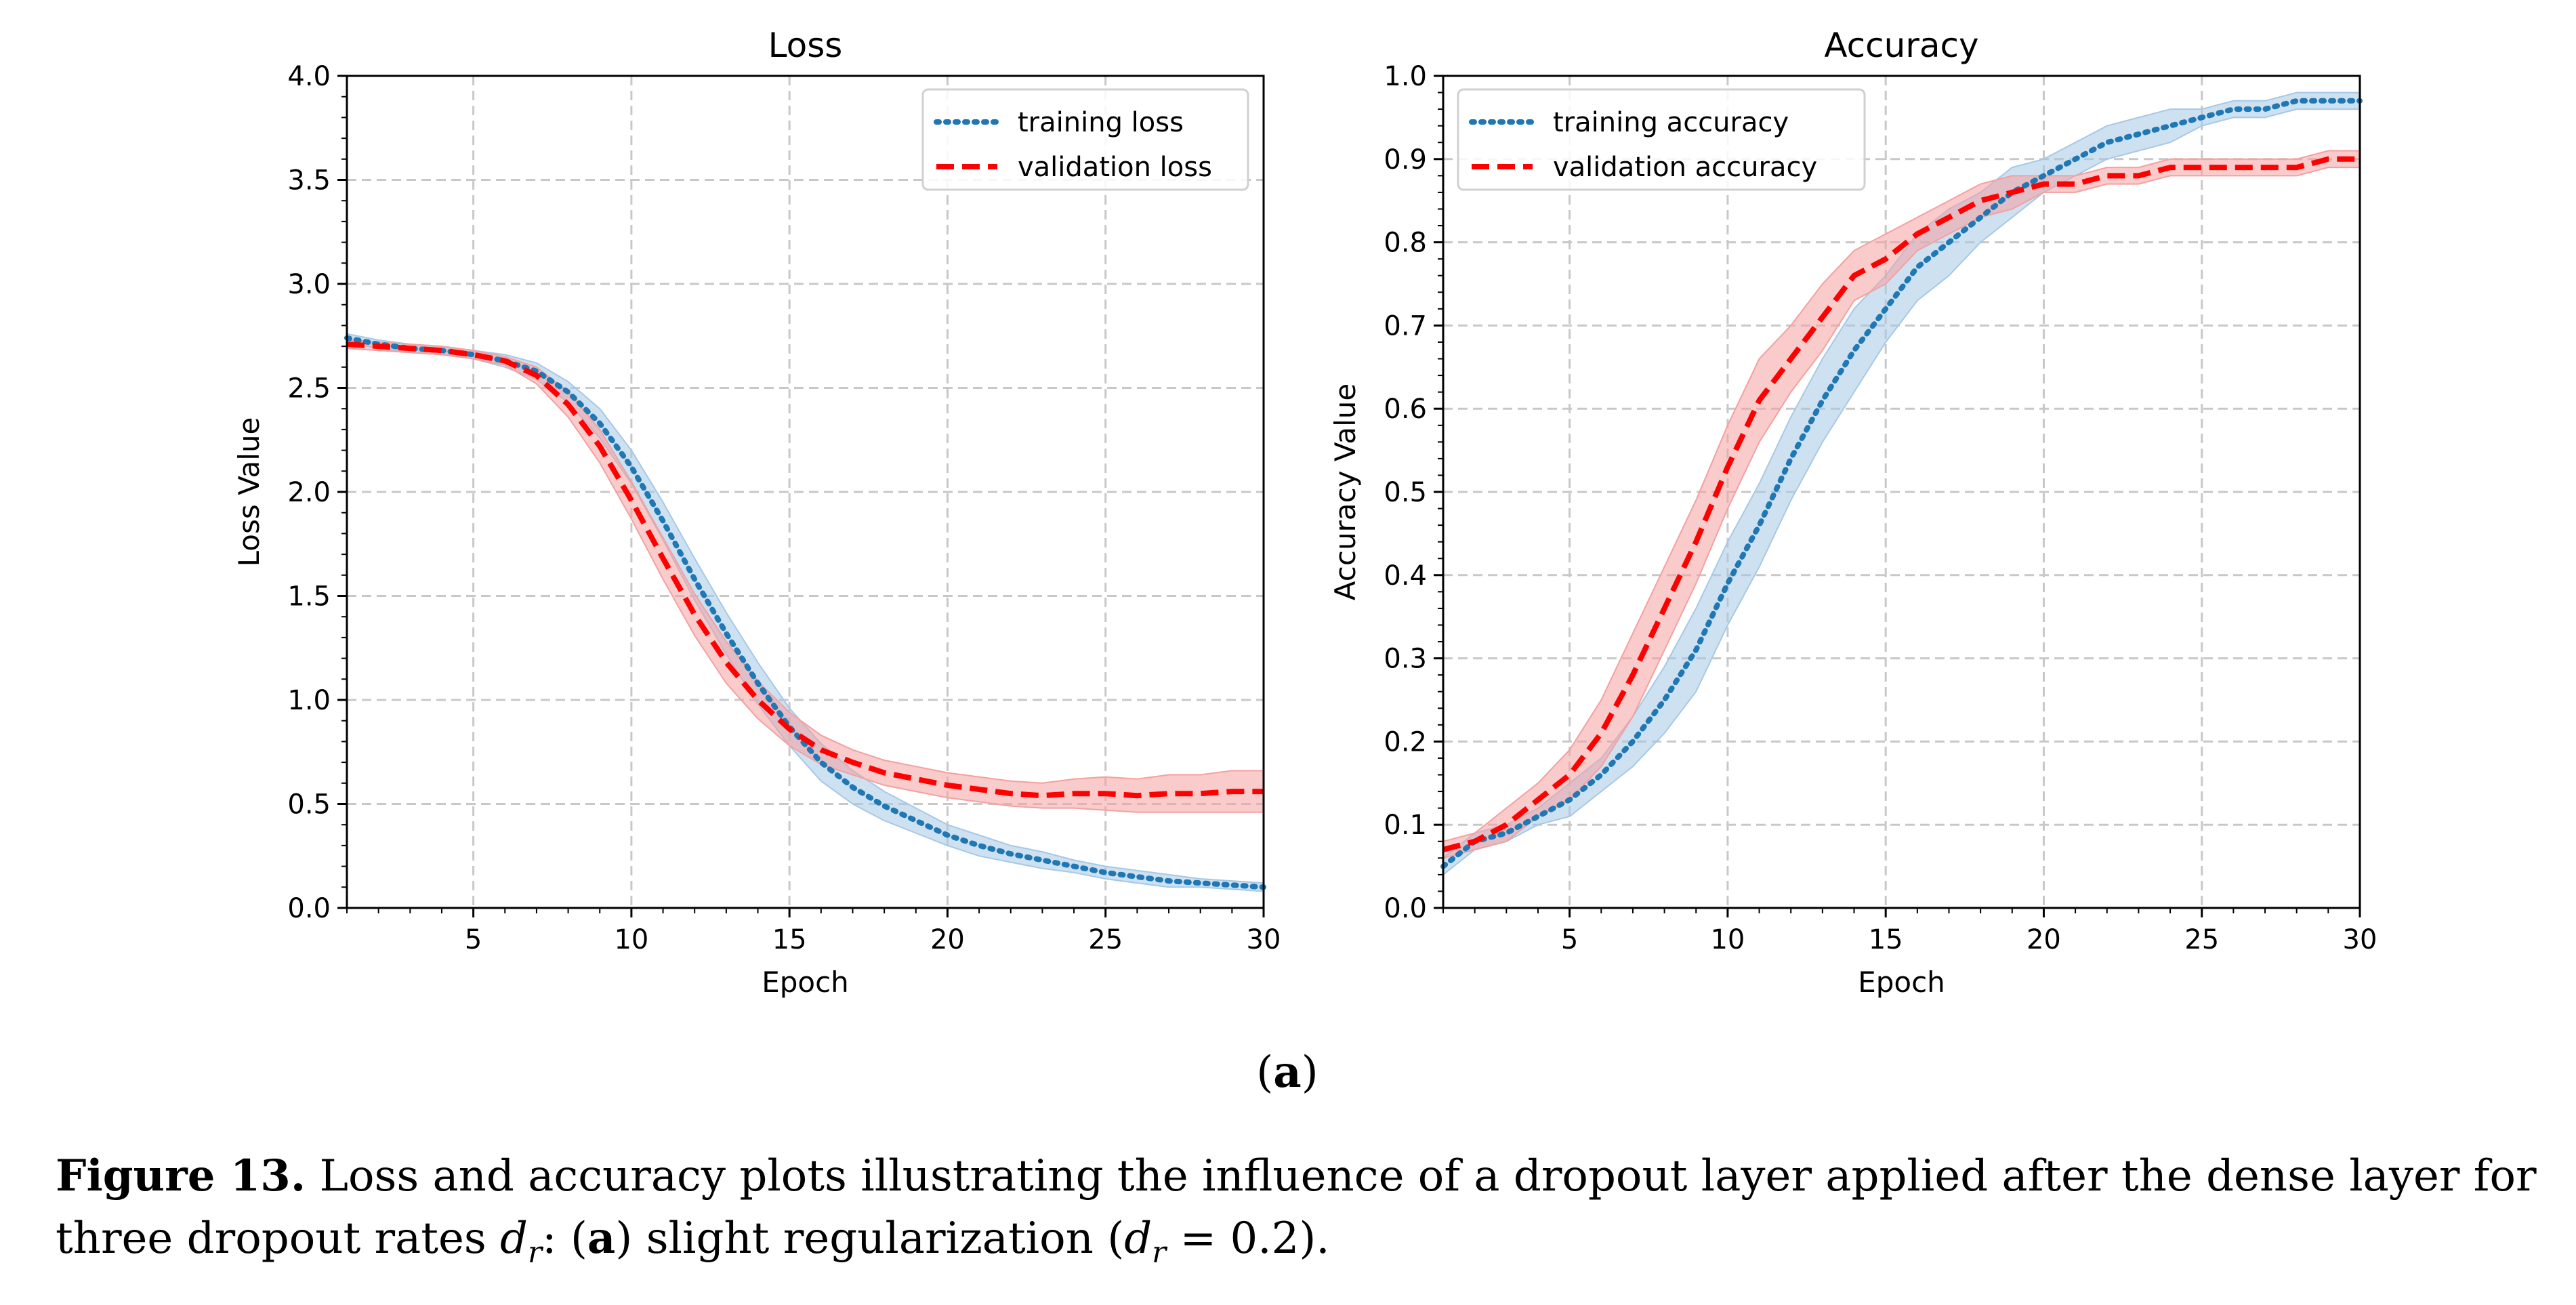 The height and width of the screenshot is (1305, 2576). I want to click on chart-title: Accuracy, so click(1901, 46).